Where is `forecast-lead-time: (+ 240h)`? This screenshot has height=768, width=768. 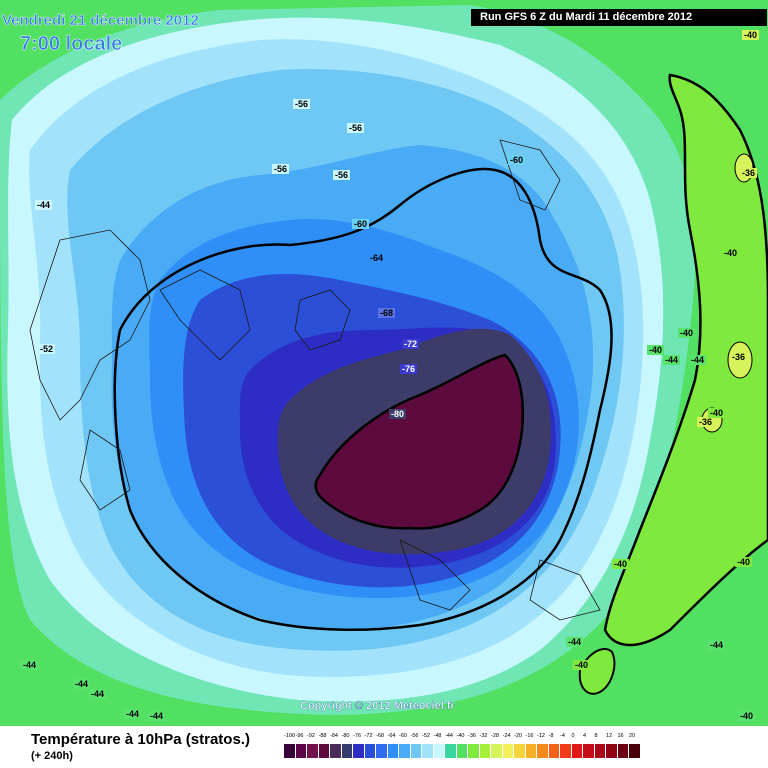 forecast-lead-time: (+ 240h) is located at coordinates (52, 756).